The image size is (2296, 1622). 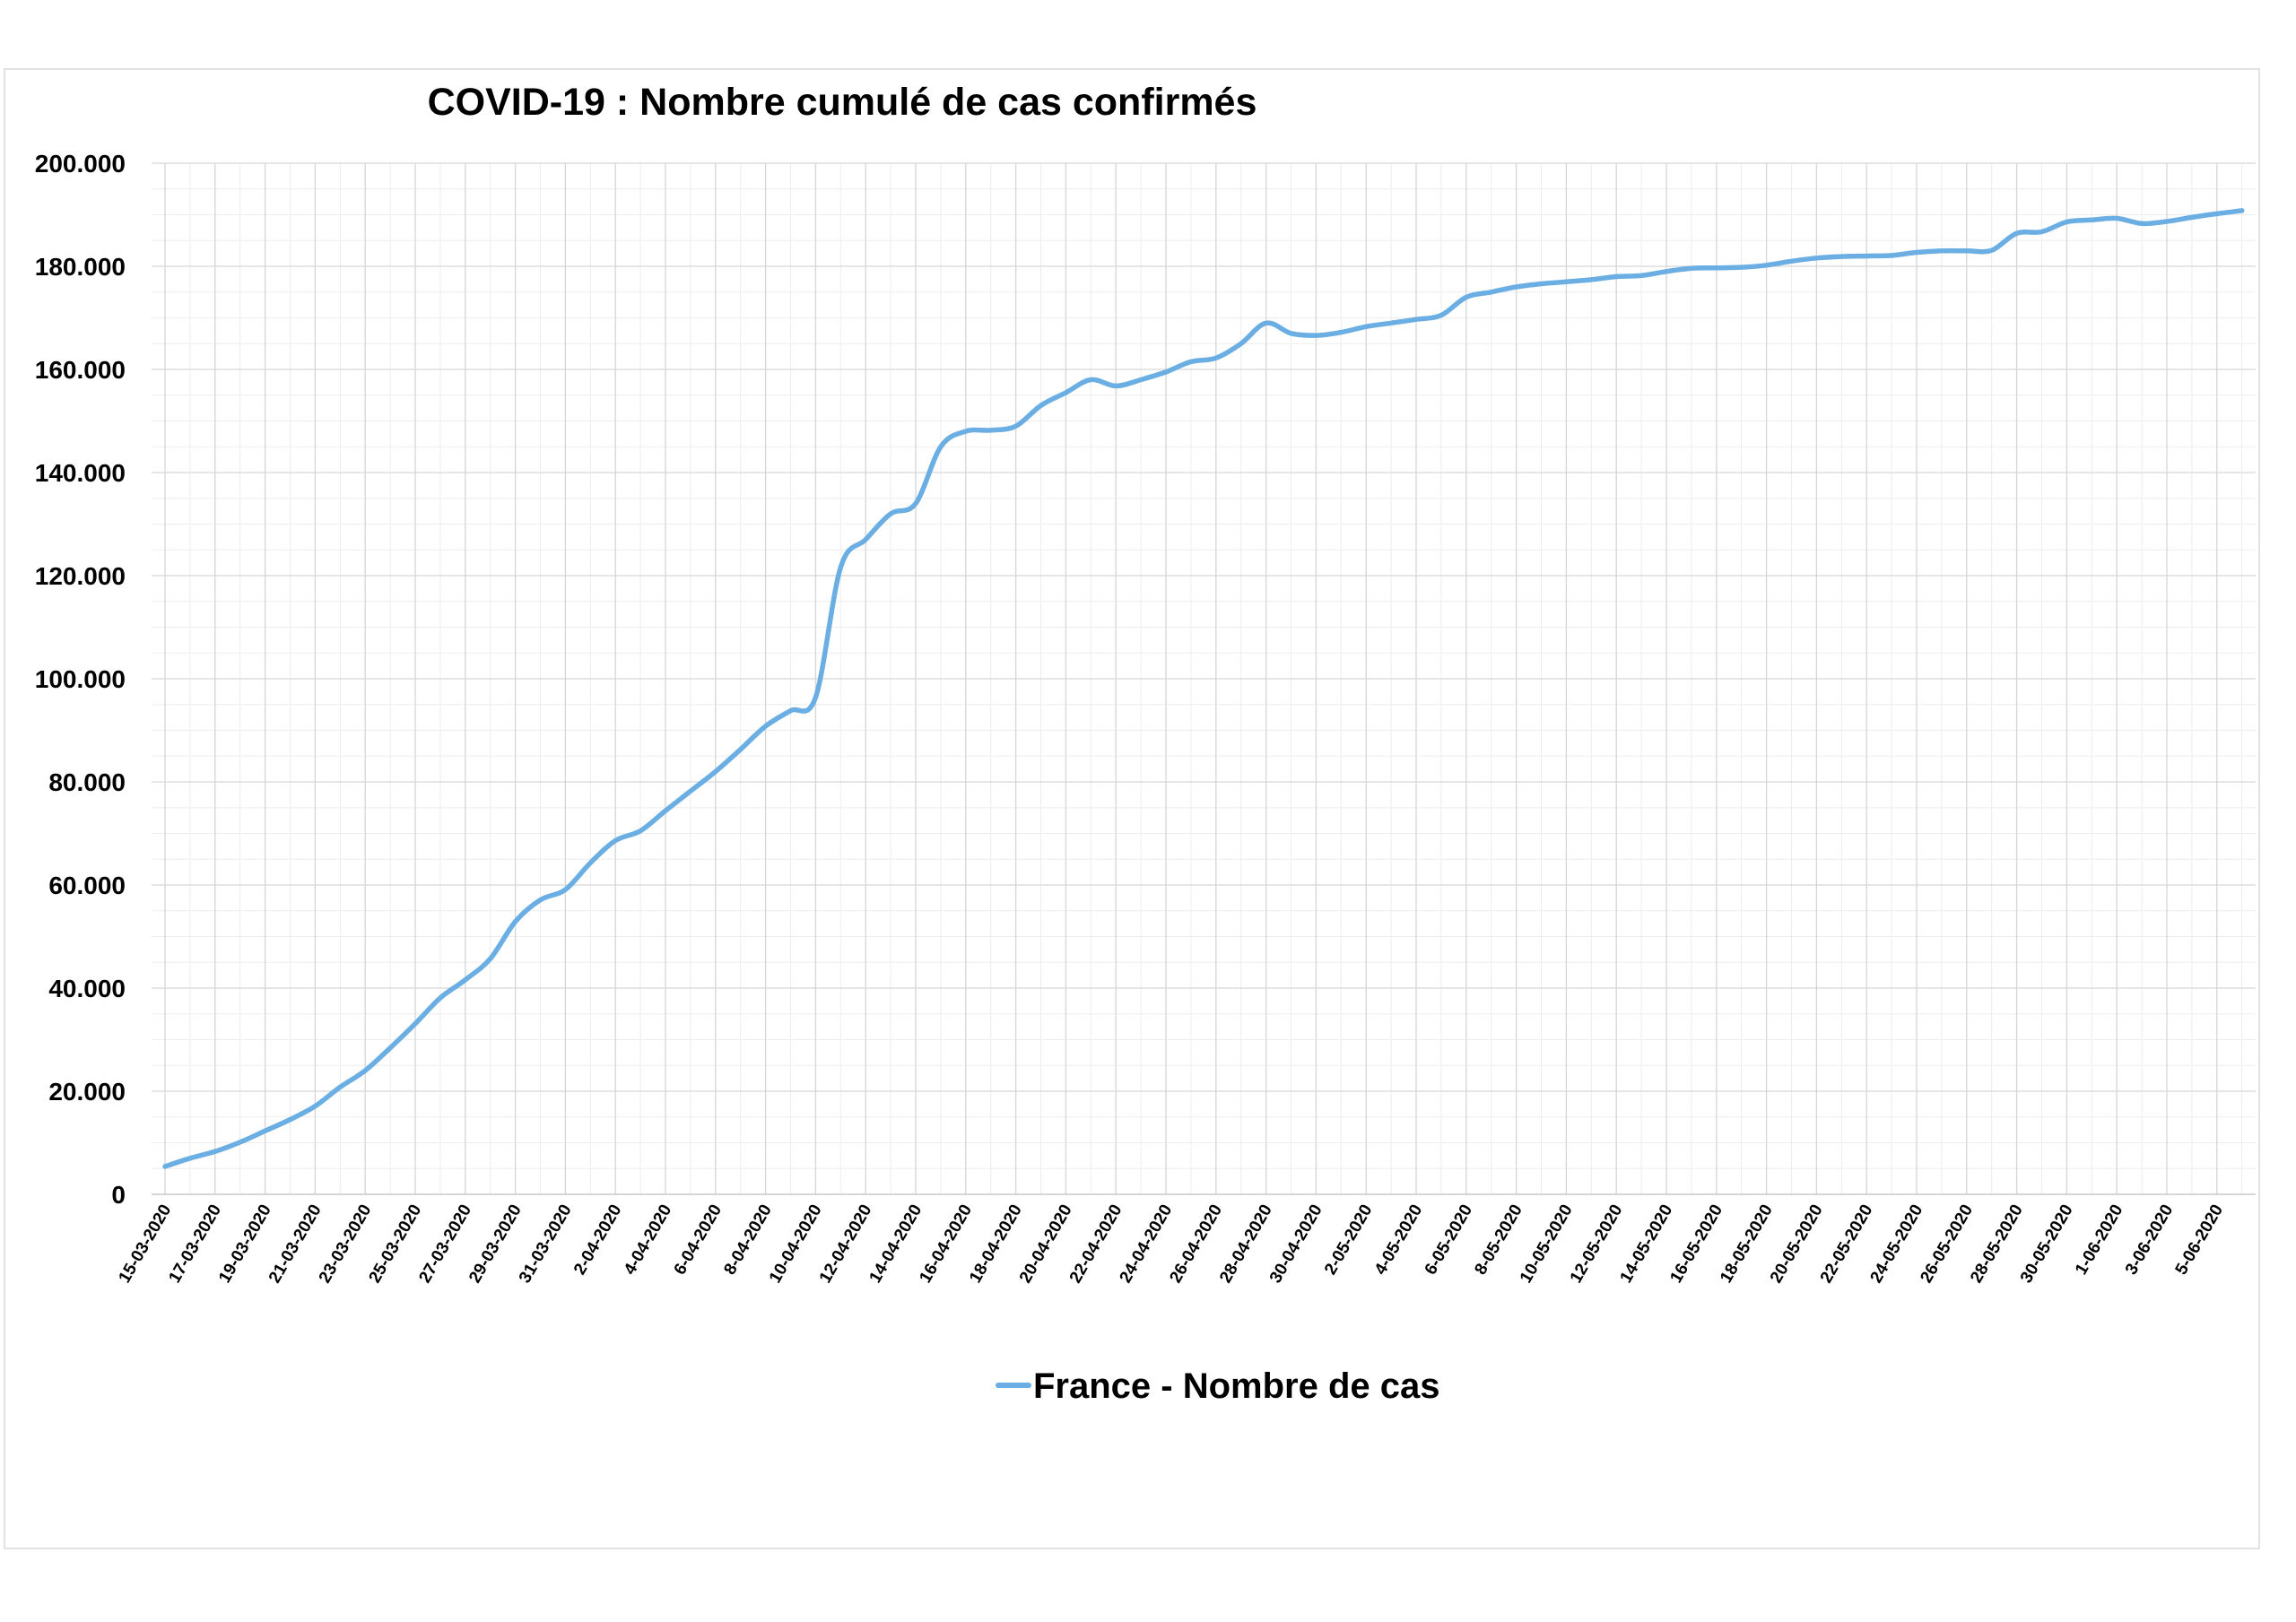 I want to click on x-tick-label: 19-03-2020, so click(x=245, y=1244).